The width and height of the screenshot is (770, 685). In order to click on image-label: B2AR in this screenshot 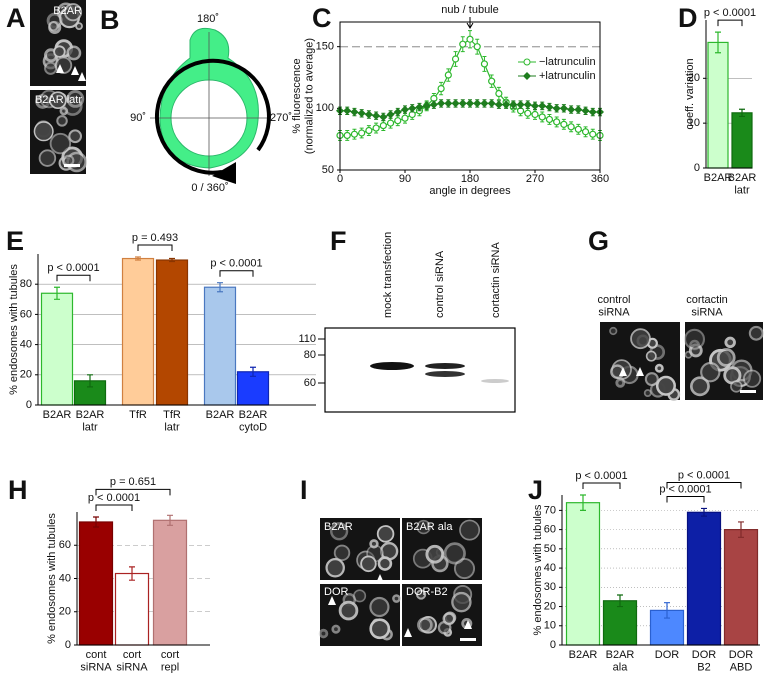, I will do `click(338, 527)`.